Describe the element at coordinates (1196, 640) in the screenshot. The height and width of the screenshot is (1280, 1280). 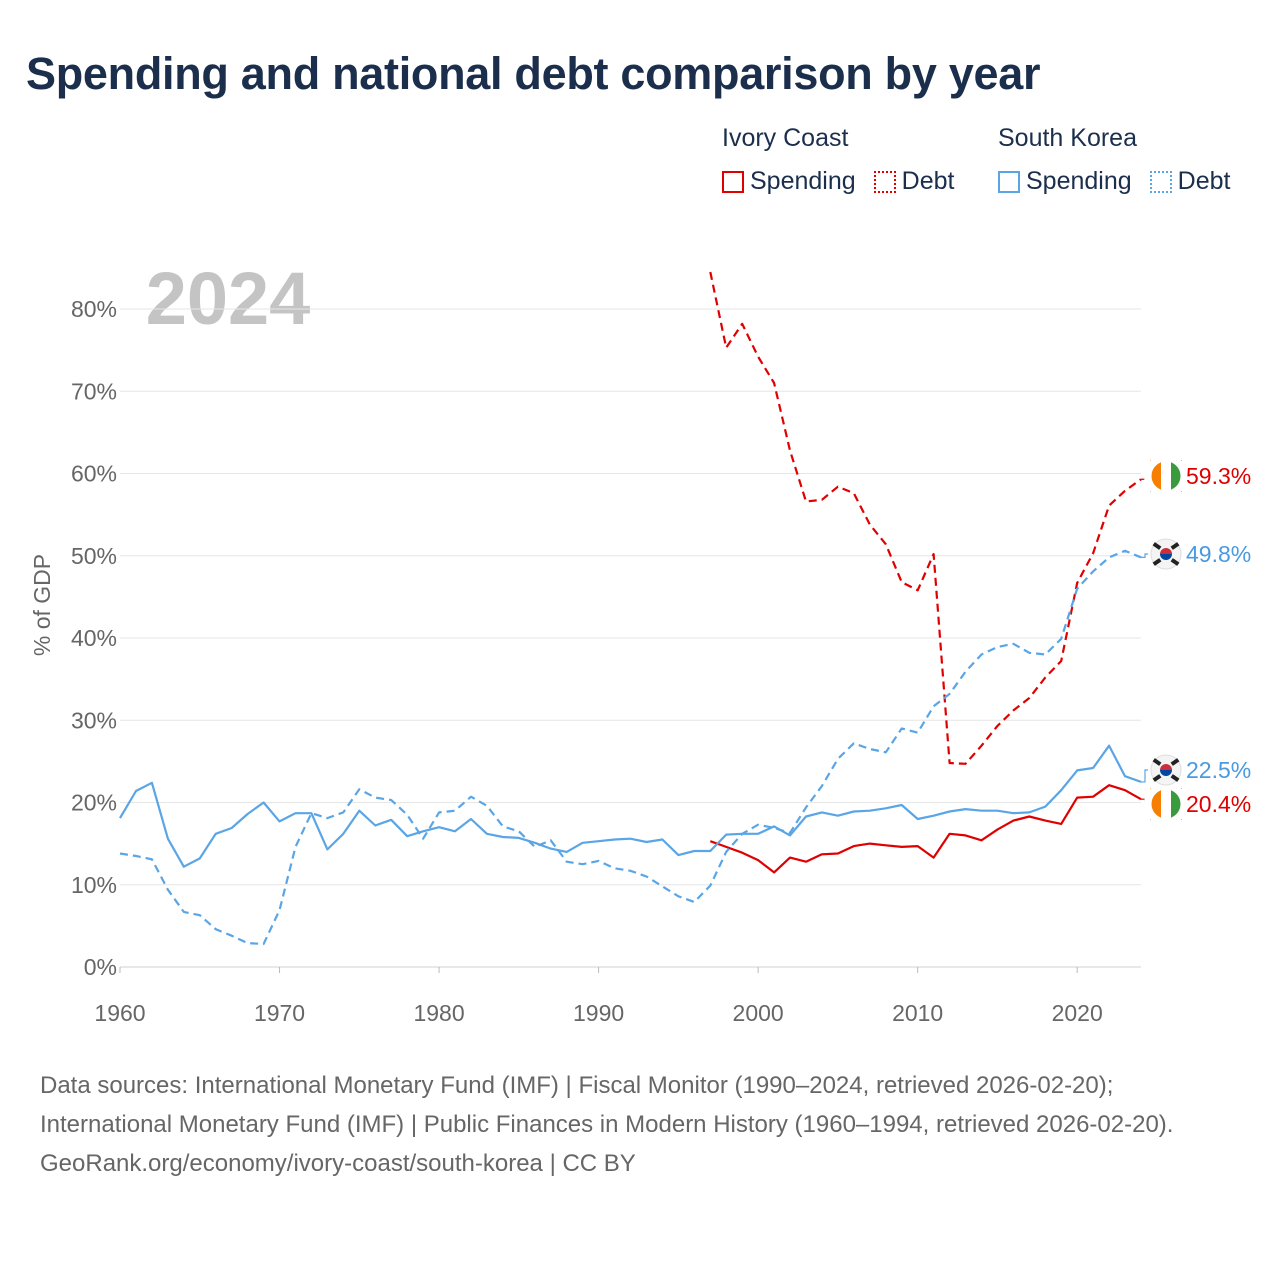
I see `end-labels: 20.4% 59.3% 22.5% 49.8%` at that location.